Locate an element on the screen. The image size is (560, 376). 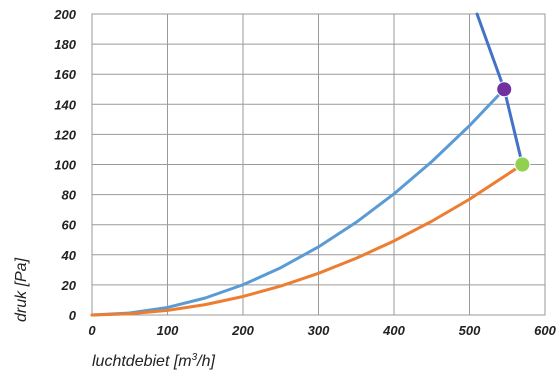
y-tick-label: 200 is located at coordinates (64, 14).